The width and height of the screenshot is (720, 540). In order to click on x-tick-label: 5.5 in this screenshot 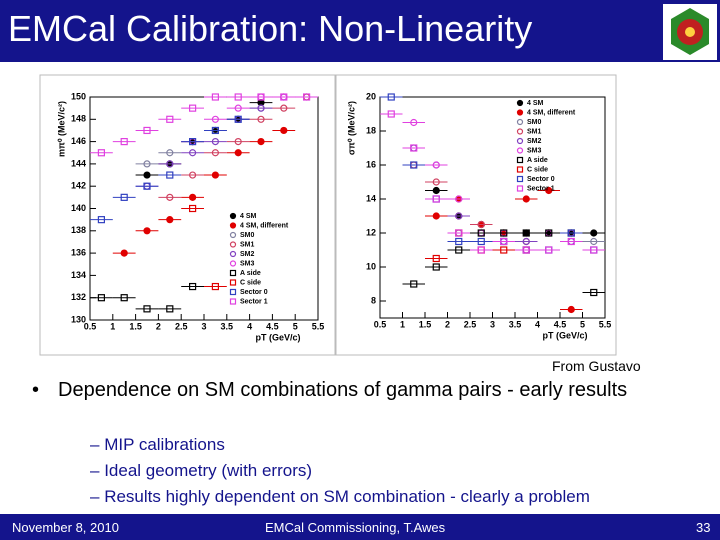, I will do `click(318, 326)`.